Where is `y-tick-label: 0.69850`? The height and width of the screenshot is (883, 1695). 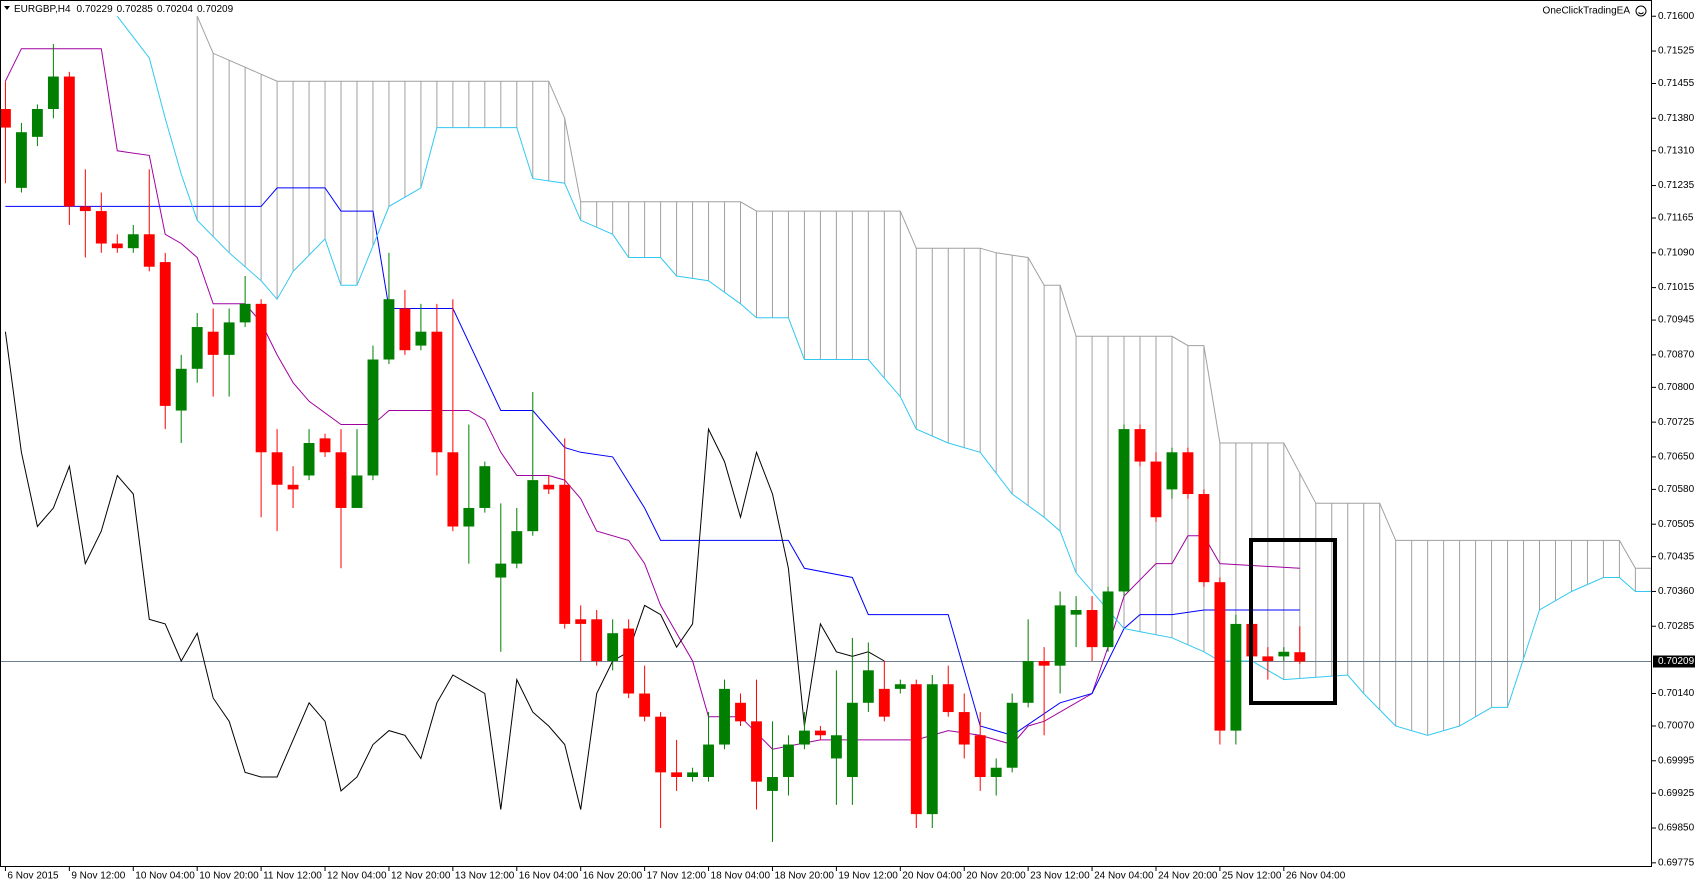
y-tick-label: 0.69850 is located at coordinates (1676, 828).